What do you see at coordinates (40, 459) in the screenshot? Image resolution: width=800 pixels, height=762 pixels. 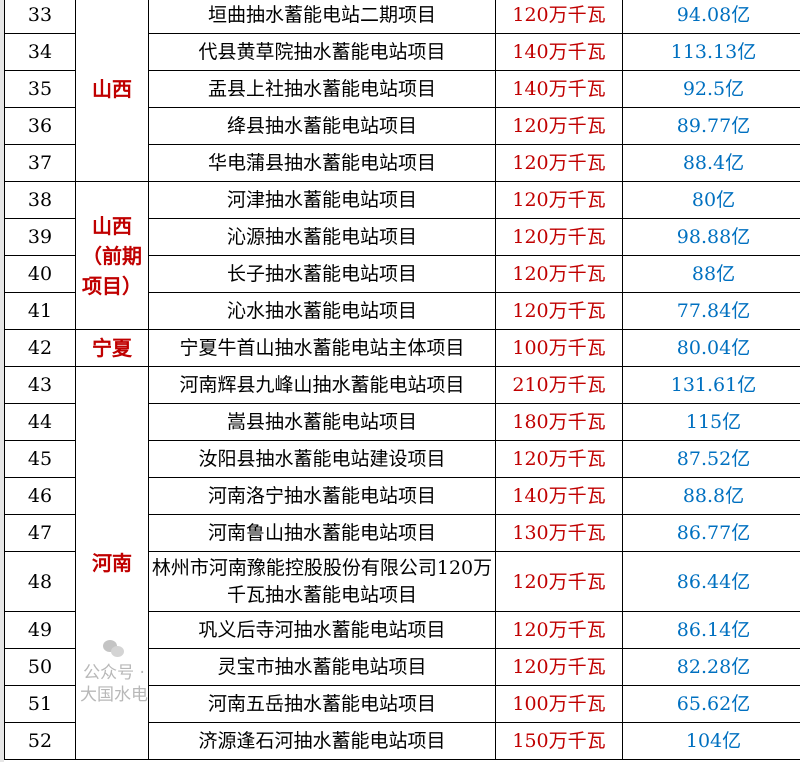 I see `row-number: 45` at bounding box center [40, 459].